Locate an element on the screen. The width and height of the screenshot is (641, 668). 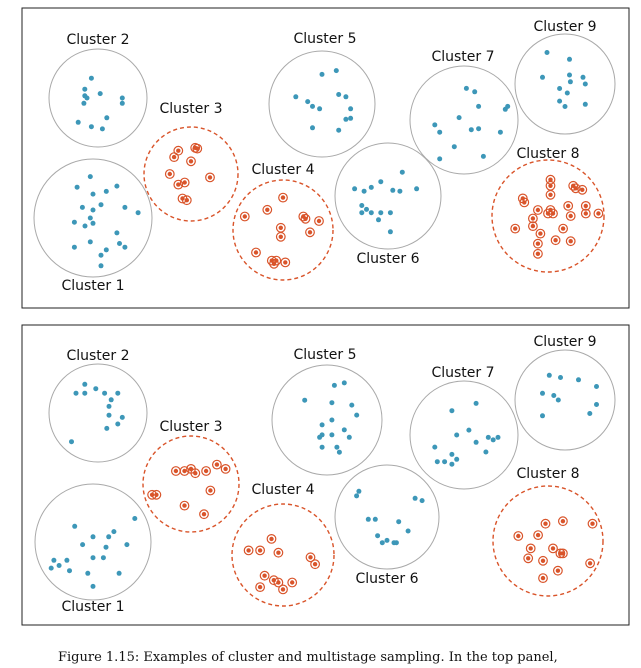
cluster-label: Cluster 6 is located at coordinates (387, 259).